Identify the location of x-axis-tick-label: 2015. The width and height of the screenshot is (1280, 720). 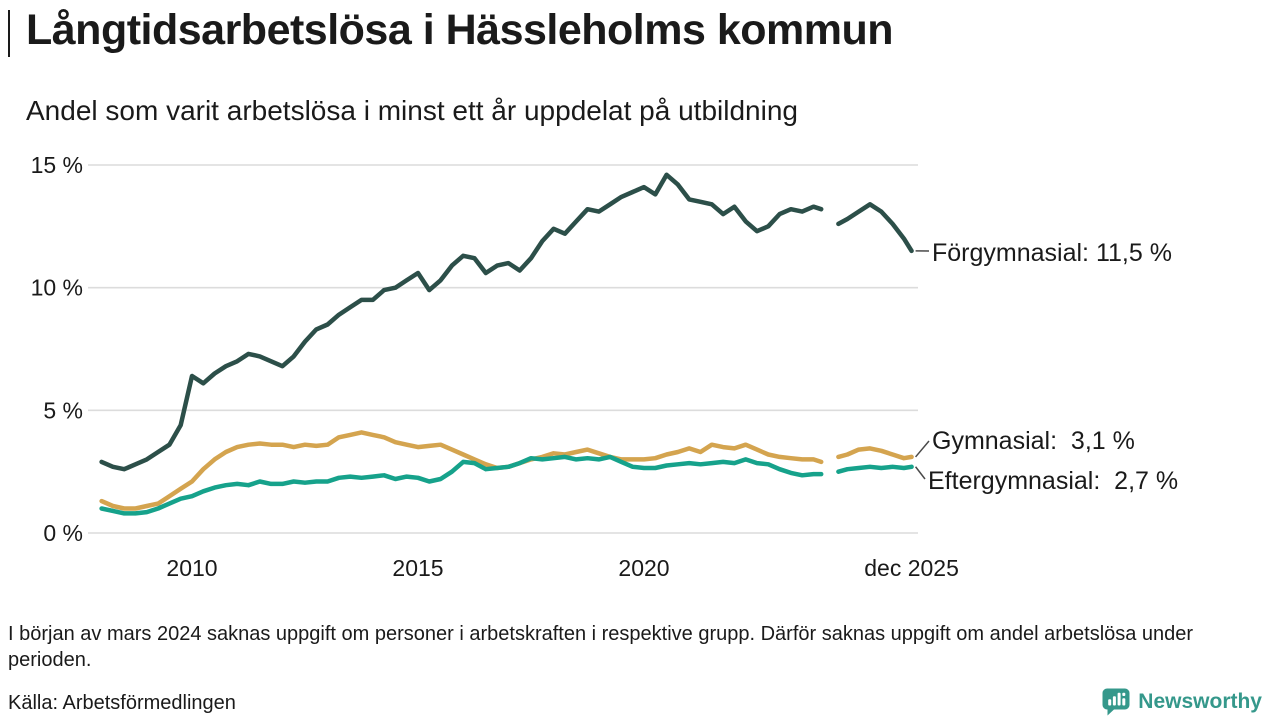
(417, 568).